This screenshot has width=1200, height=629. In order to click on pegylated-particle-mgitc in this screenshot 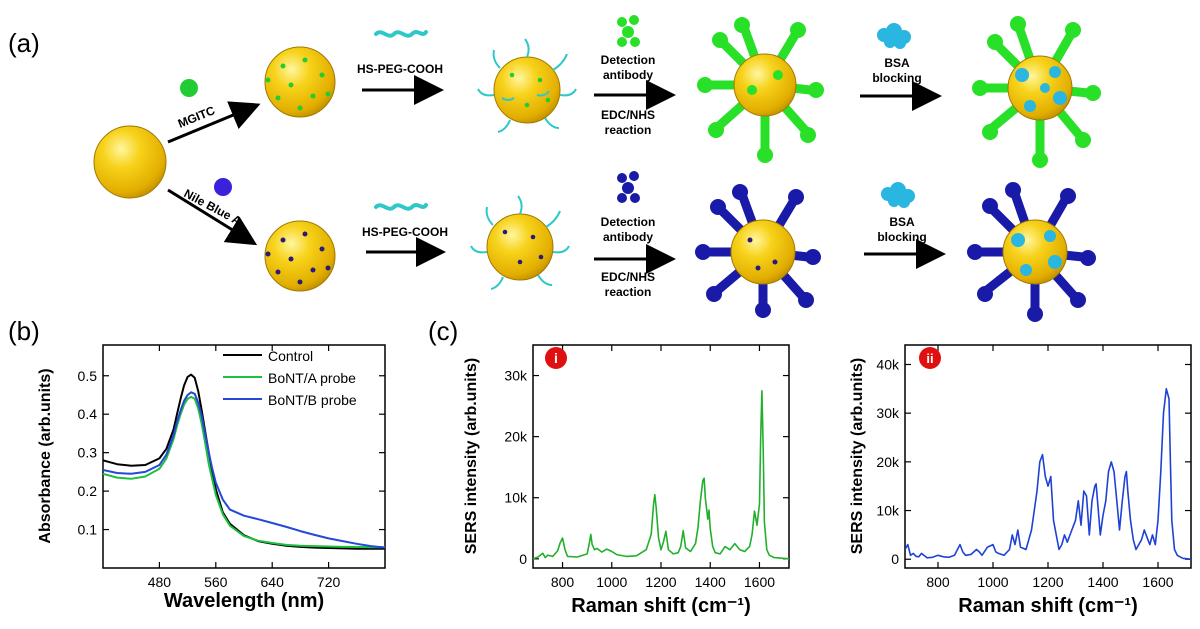, I will do `click(527, 90)`.